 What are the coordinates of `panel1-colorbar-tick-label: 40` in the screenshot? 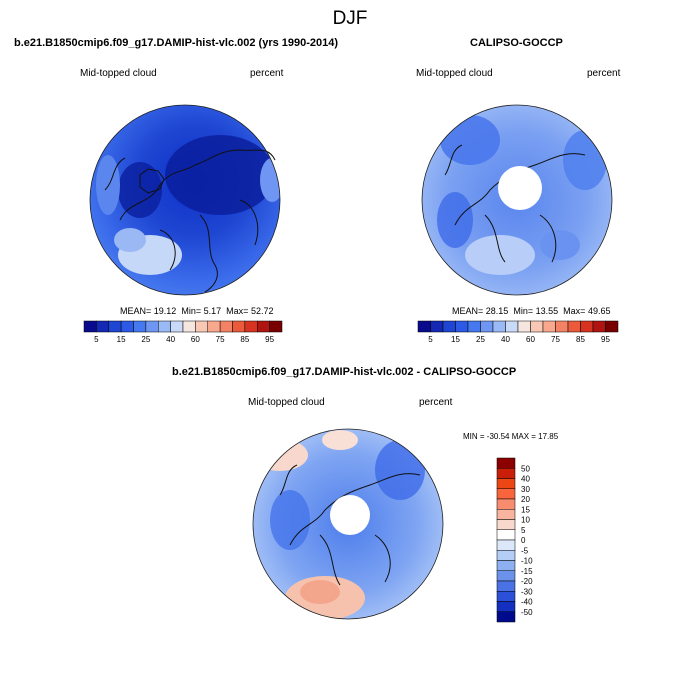 It's located at (170, 339).